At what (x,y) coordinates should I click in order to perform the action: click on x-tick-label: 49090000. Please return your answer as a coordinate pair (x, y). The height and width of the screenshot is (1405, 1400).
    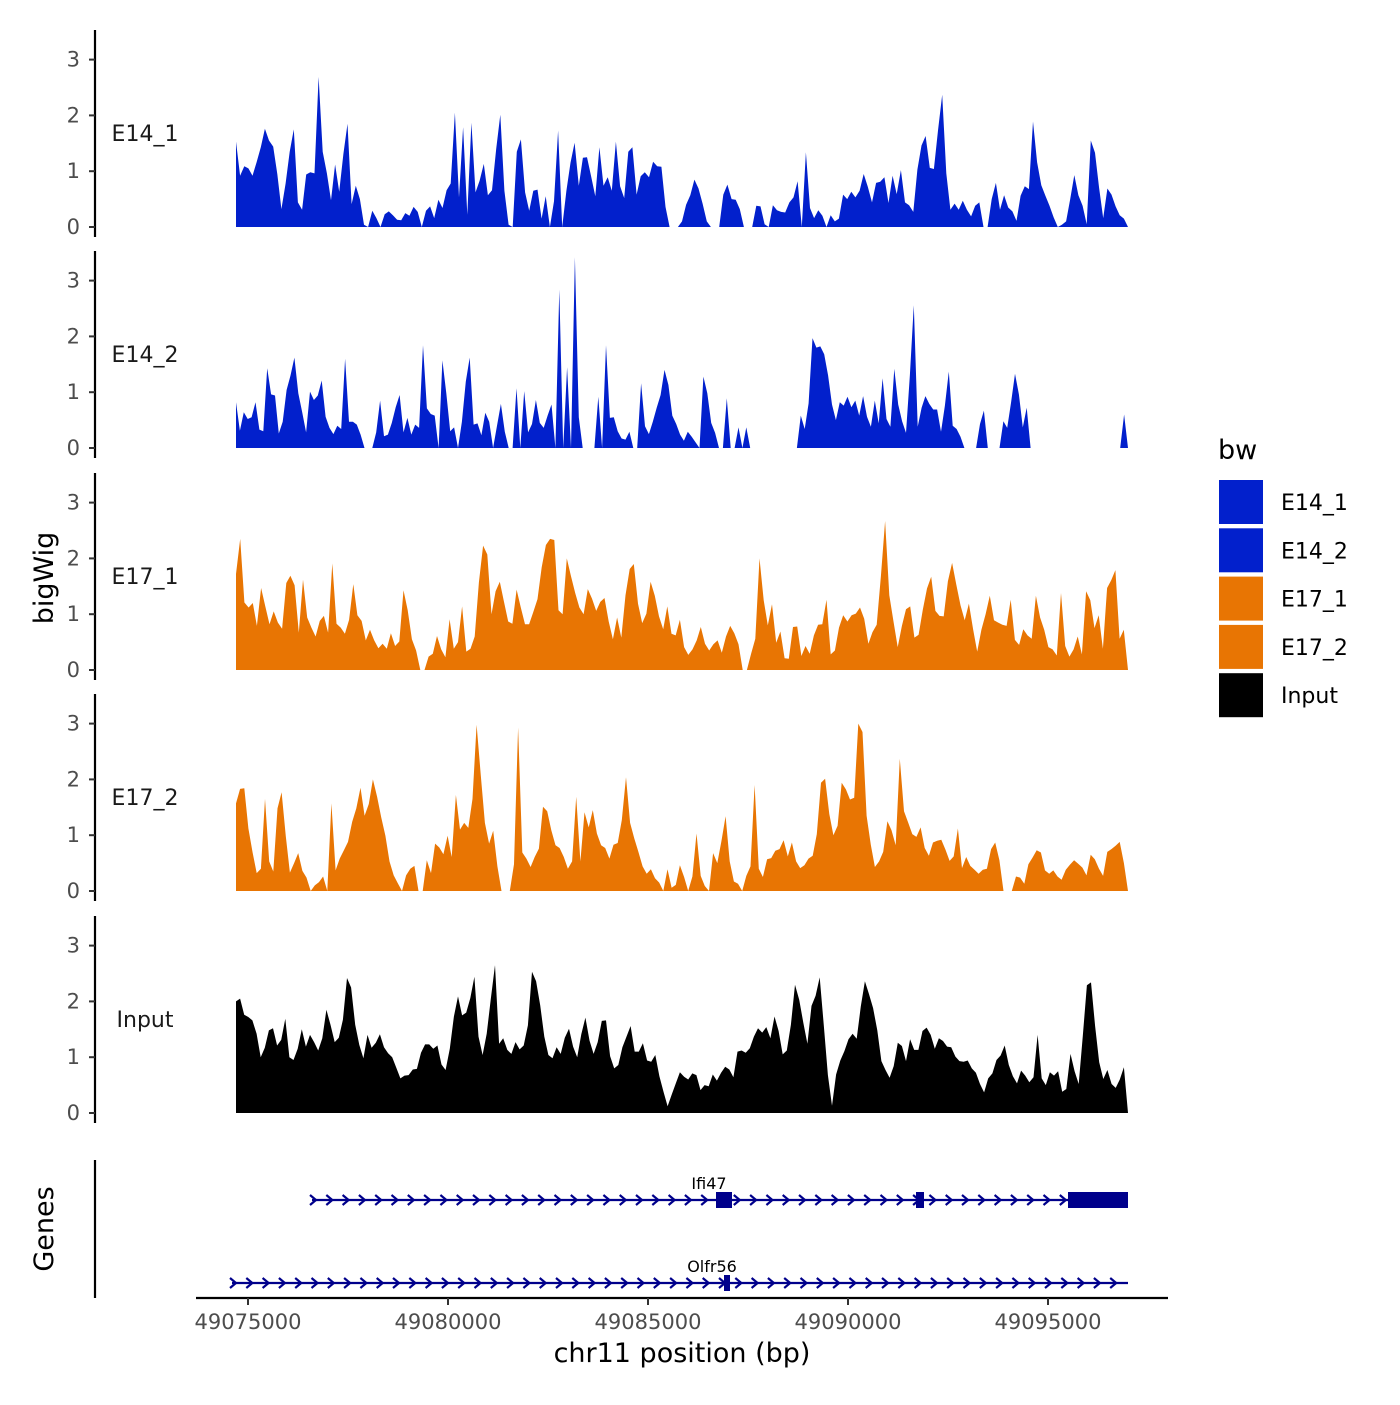
    Looking at the image, I should click on (848, 1322).